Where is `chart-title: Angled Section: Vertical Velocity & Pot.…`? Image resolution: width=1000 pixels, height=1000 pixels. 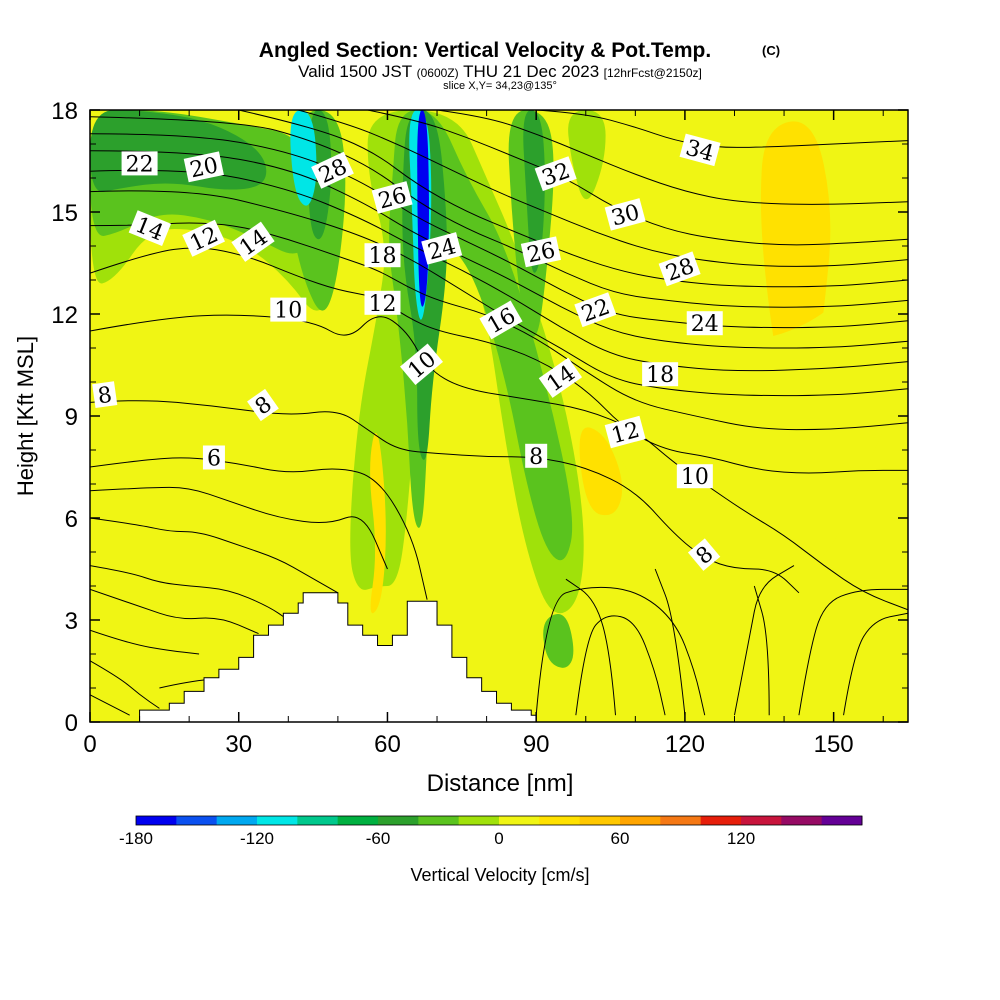
chart-title: Angled Section: Vertical Velocity & Pot.… is located at coordinates (485, 50).